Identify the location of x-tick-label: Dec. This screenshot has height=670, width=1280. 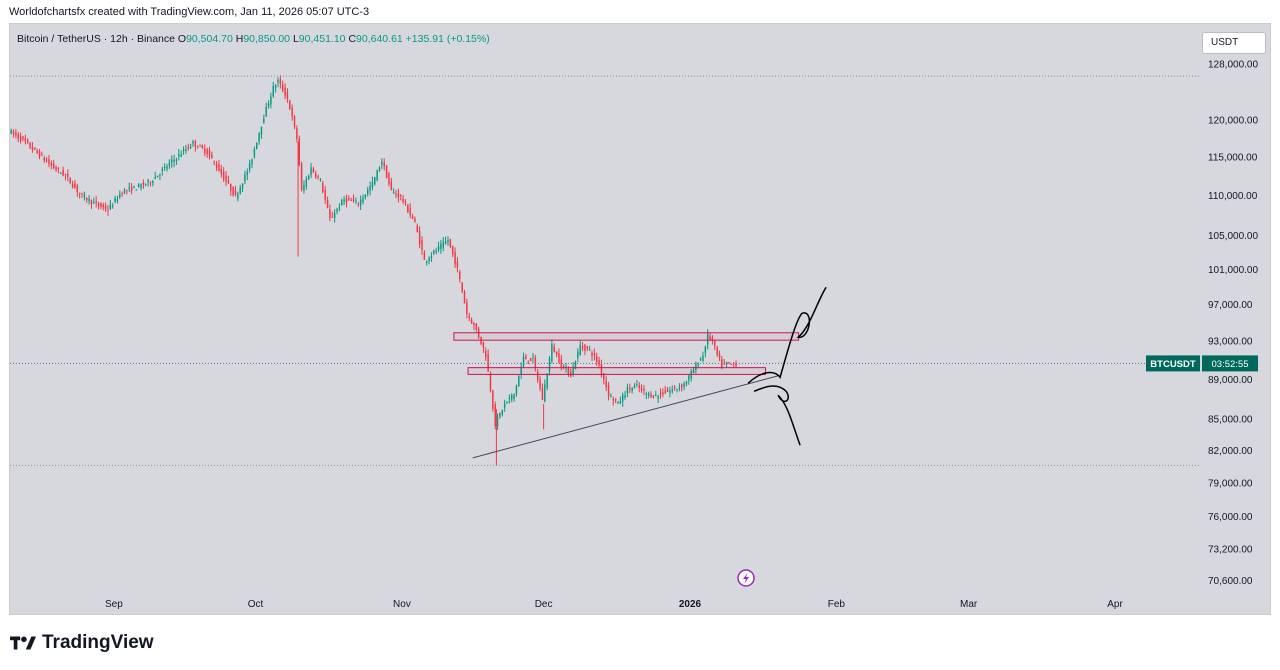
(544, 604).